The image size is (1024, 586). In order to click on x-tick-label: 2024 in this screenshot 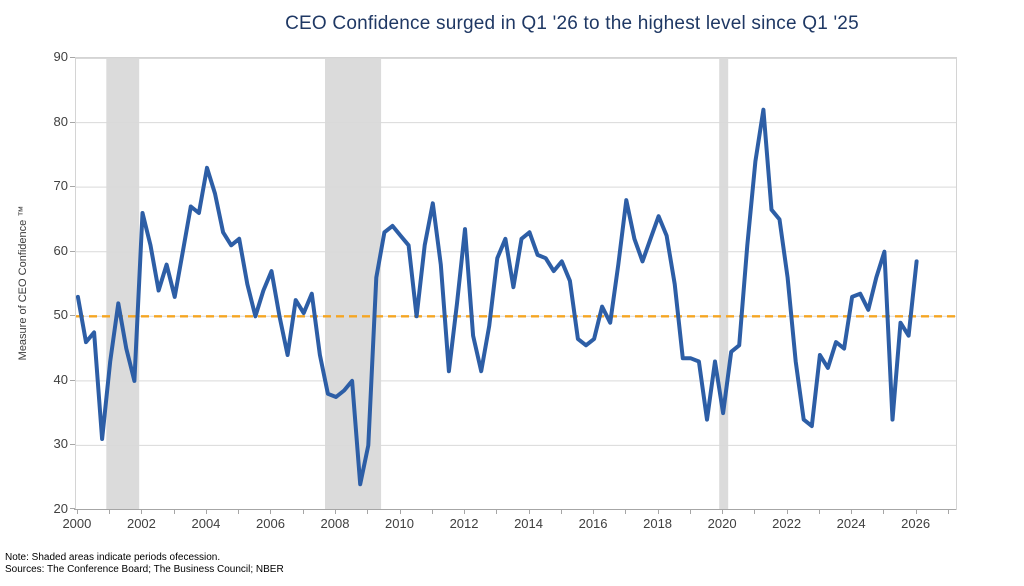, I will do `click(851, 523)`.